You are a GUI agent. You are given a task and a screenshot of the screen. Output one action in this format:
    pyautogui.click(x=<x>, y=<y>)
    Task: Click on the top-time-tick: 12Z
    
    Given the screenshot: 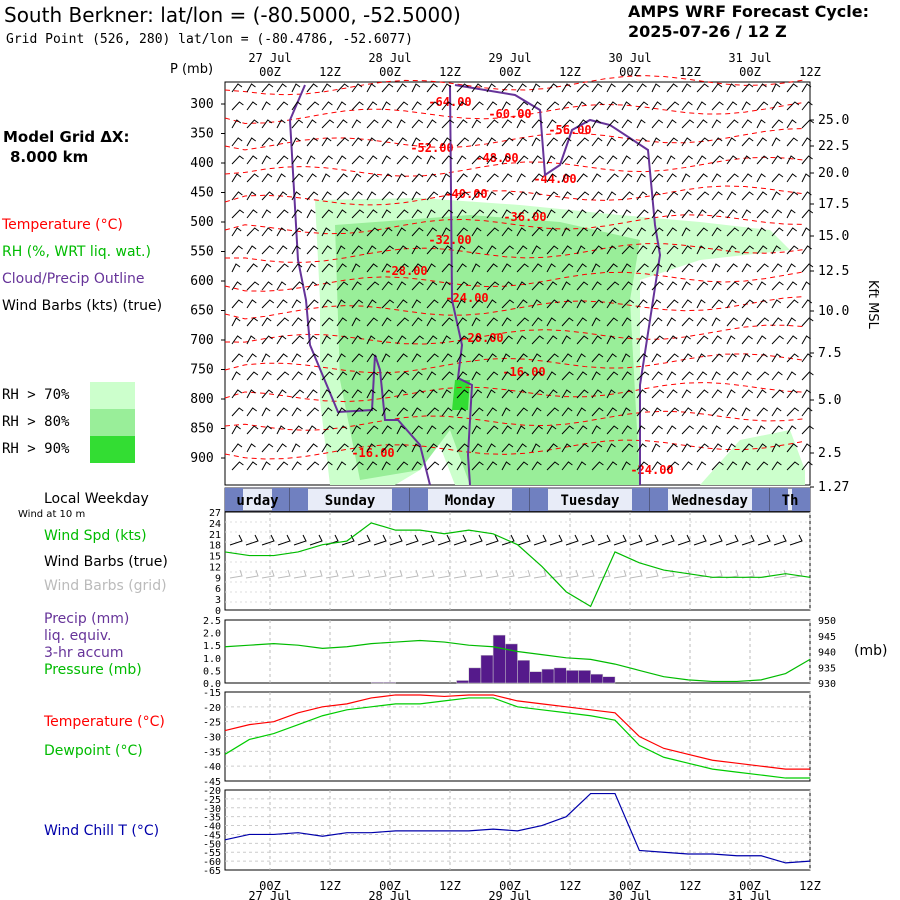 What is the action you would take?
    pyautogui.click(x=810, y=72)
    